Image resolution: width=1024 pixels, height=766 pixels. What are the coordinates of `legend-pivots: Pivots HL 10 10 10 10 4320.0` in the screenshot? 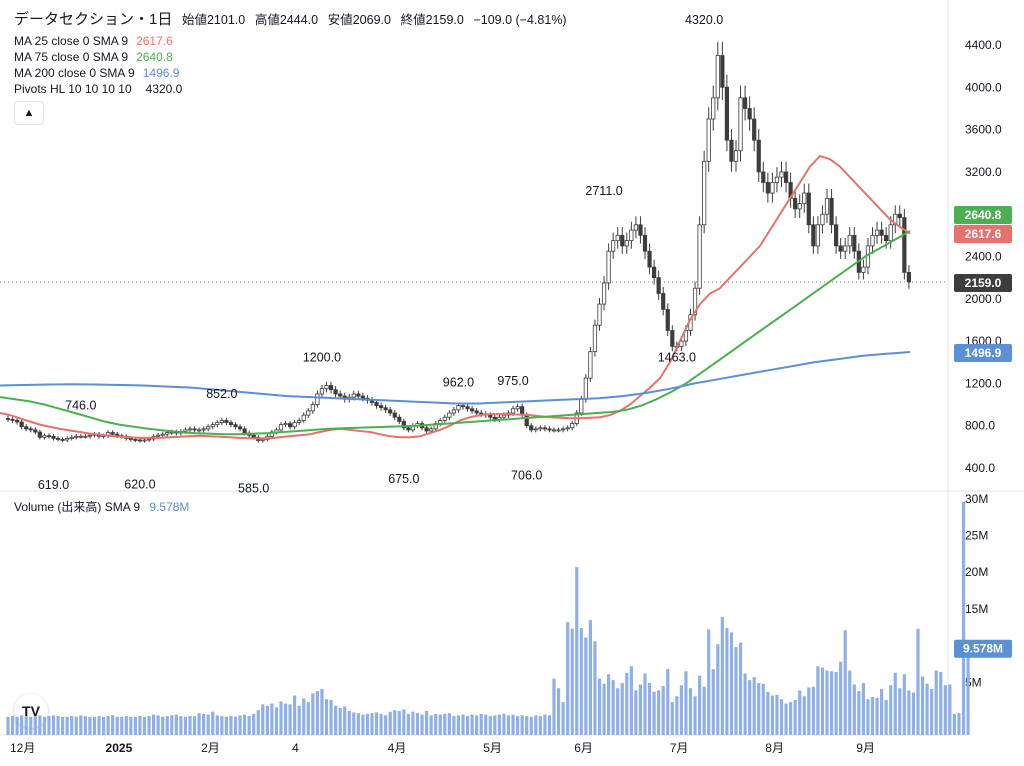 It's located at (98, 89).